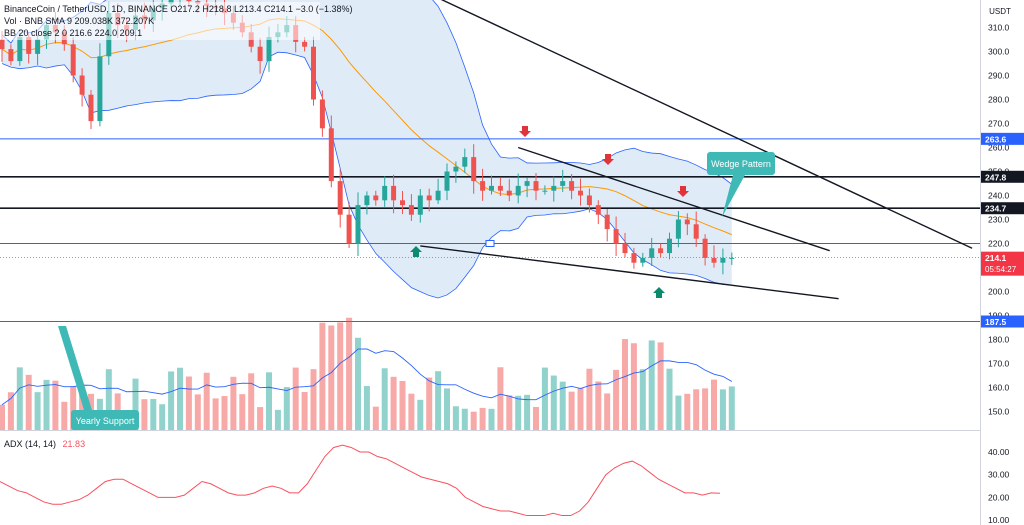 Image resolution: width=1024 pixels, height=525 pixels. I want to click on price-tick-label: 170.0, so click(999, 364).